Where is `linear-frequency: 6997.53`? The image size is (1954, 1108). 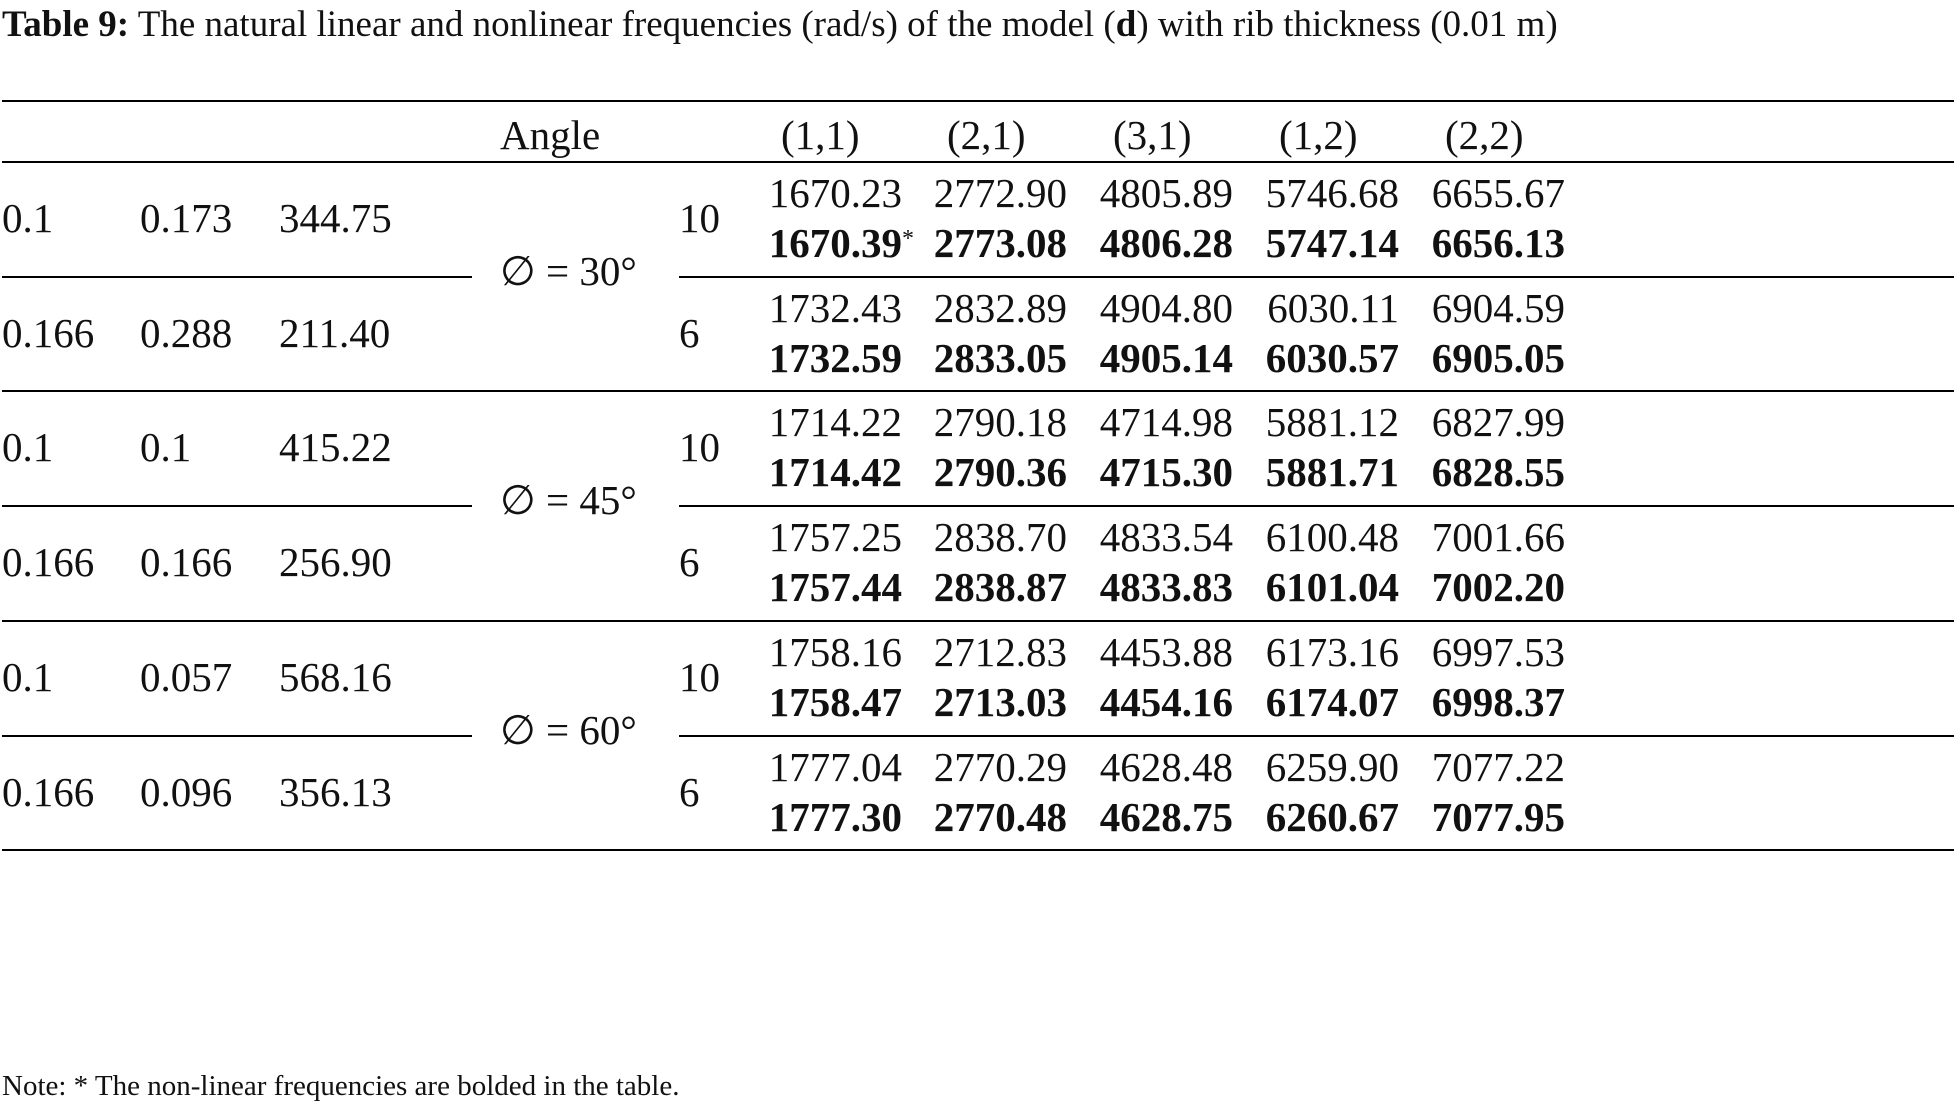 linear-frequency: 6997.53 is located at coordinates (1498, 651).